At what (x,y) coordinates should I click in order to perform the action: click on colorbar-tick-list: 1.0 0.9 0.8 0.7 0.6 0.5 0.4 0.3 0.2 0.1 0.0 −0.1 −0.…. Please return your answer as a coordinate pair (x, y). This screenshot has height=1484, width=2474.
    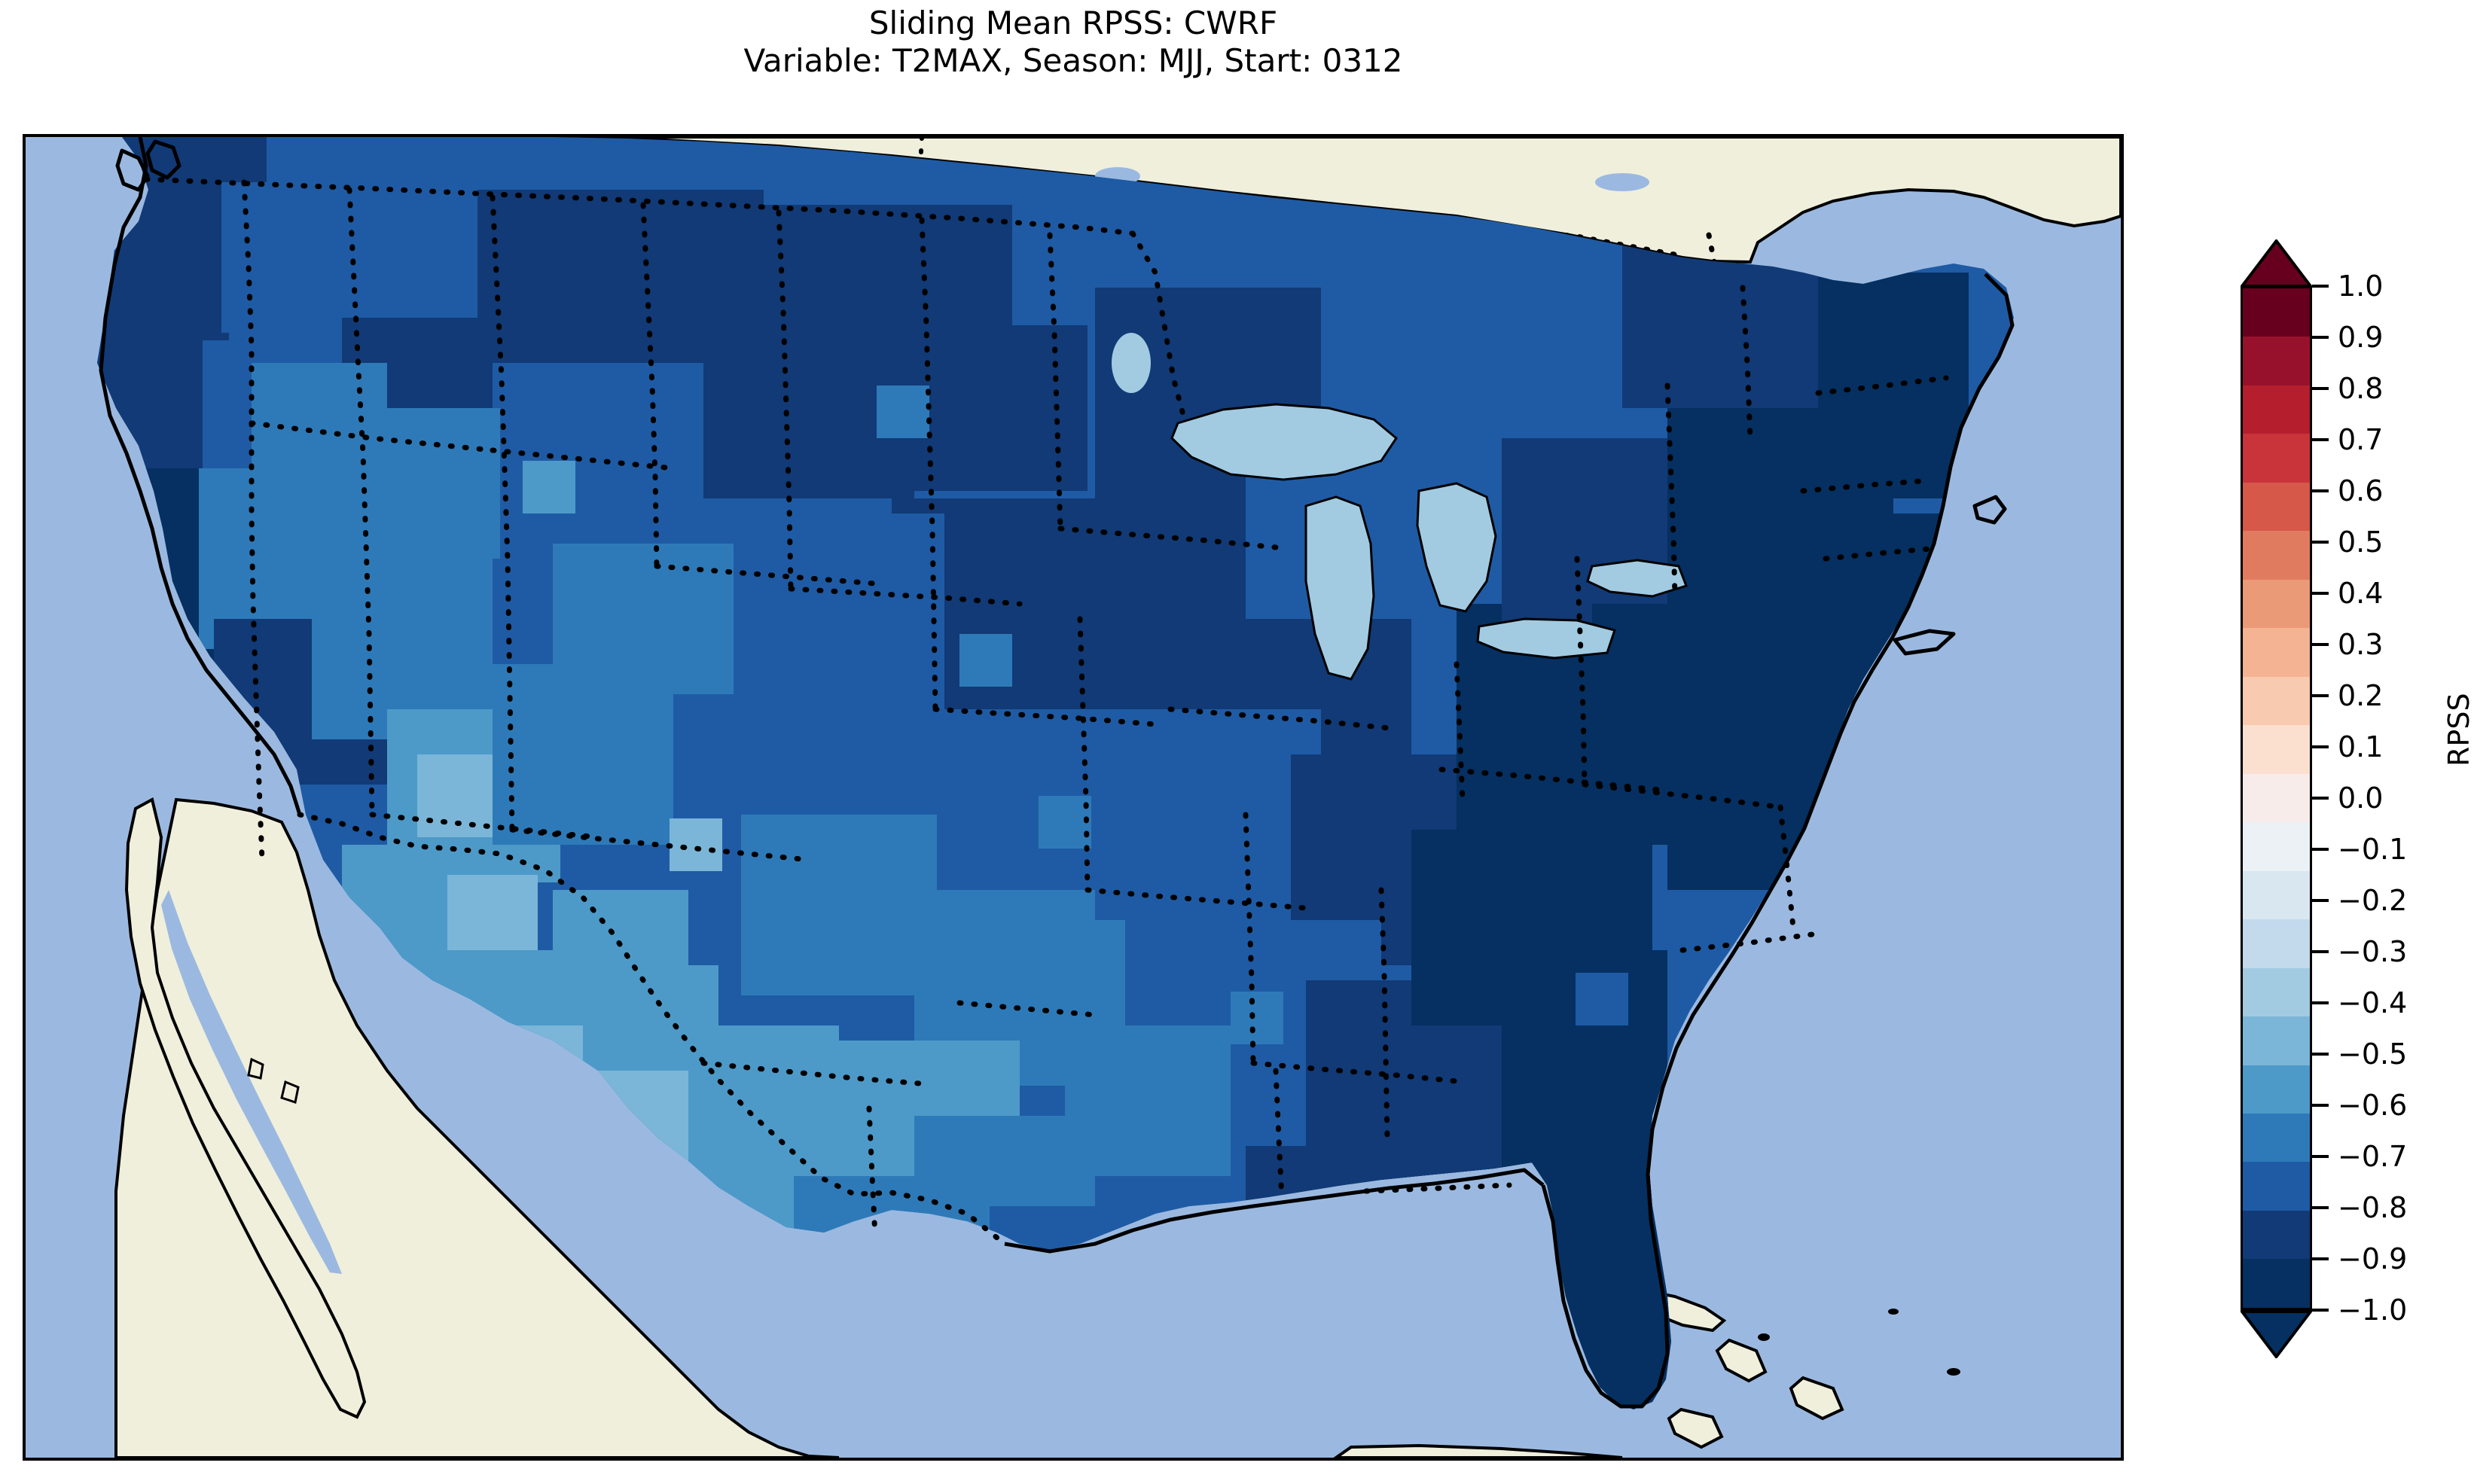
    Looking at the image, I should click on (2387, 798).